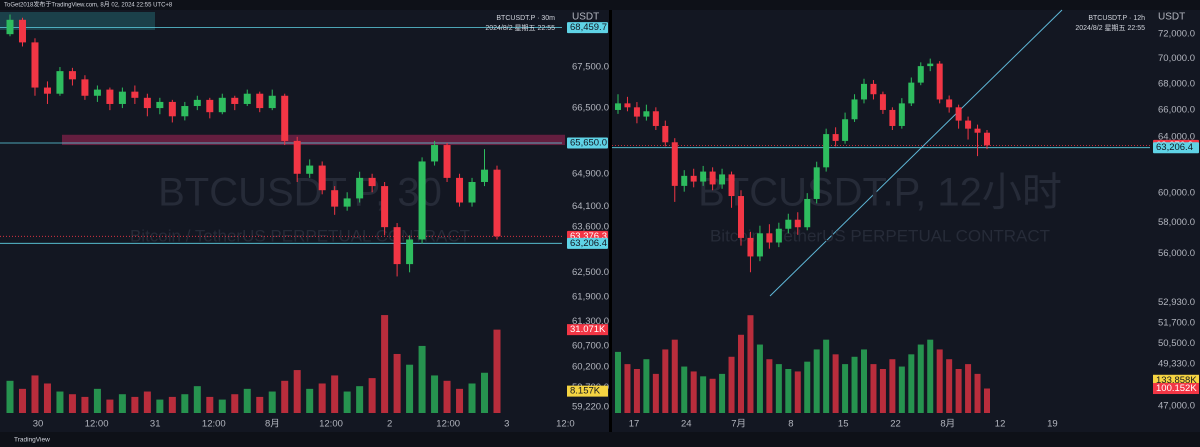 The width and height of the screenshot is (1200, 447). Describe the element at coordinates (590, 67) in the screenshot. I see `y-tick-label: 67,500.0` at that location.